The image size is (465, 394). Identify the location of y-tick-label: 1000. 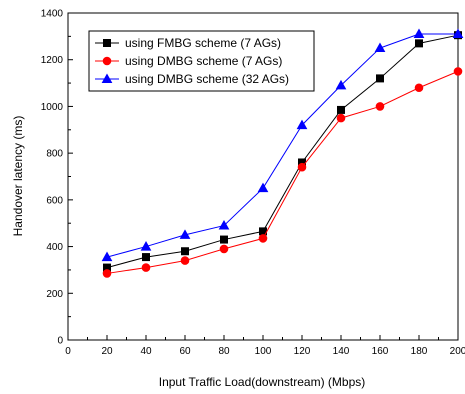
(52, 107).